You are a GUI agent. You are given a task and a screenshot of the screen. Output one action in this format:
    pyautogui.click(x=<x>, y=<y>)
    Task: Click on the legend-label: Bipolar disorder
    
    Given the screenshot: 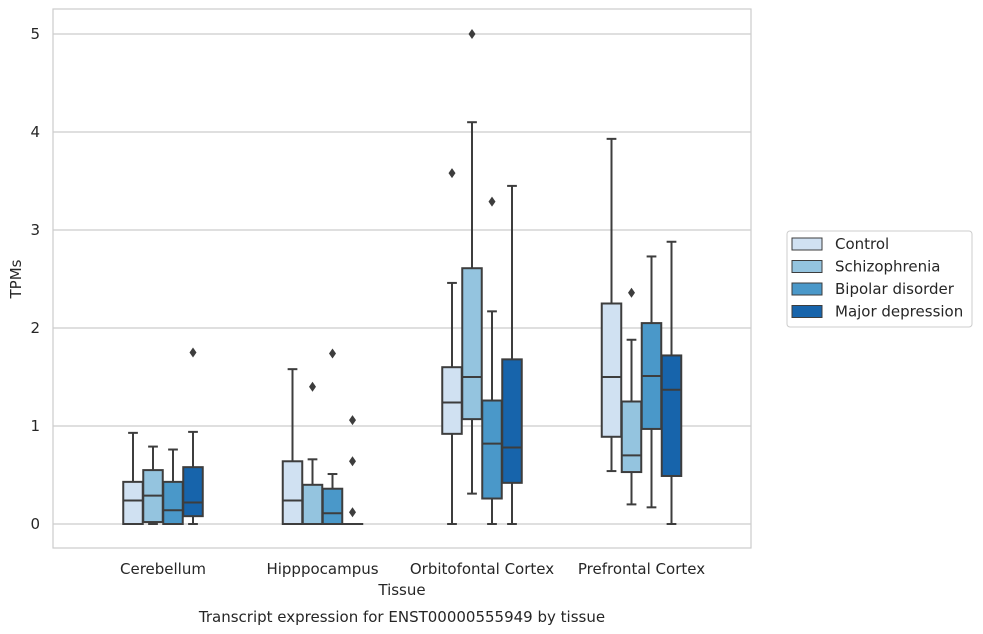 What is the action you would take?
    pyautogui.click(x=895, y=289)
    